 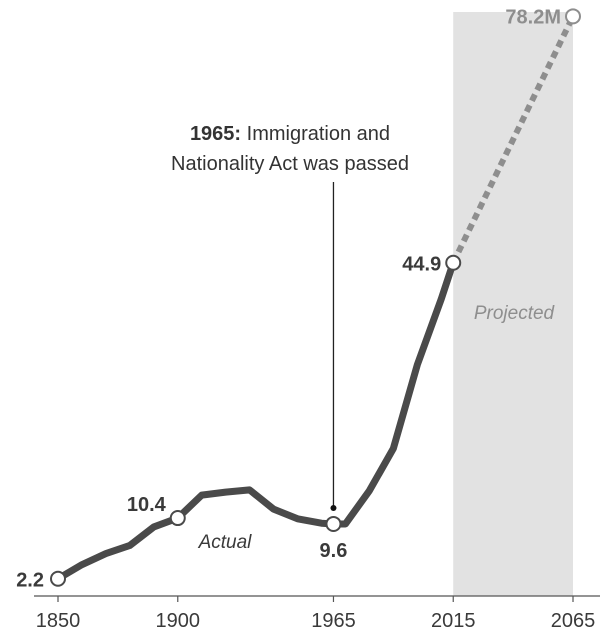 What do you see at coordinates (333, 621) in the screenshot?
I see `x-tick-label: 1965` at bounding box center [333, 621].